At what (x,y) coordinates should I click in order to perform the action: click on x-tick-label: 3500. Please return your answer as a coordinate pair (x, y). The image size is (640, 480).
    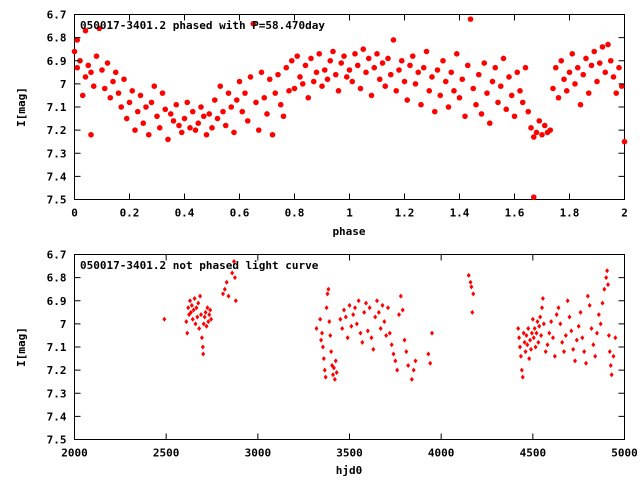
    Looking at the image, I should click on (349, 453).